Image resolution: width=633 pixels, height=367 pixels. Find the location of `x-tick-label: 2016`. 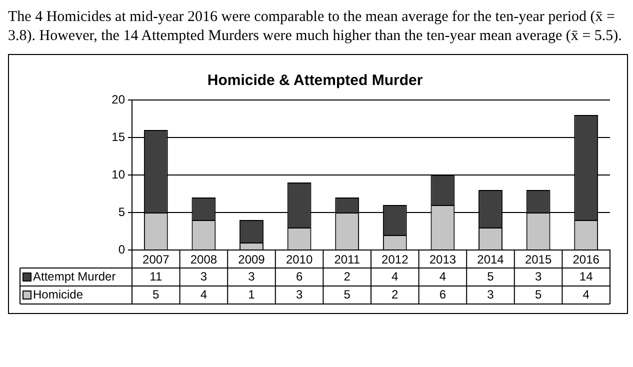

x-tick-label: 2016 is located at coordinates (586, 259).